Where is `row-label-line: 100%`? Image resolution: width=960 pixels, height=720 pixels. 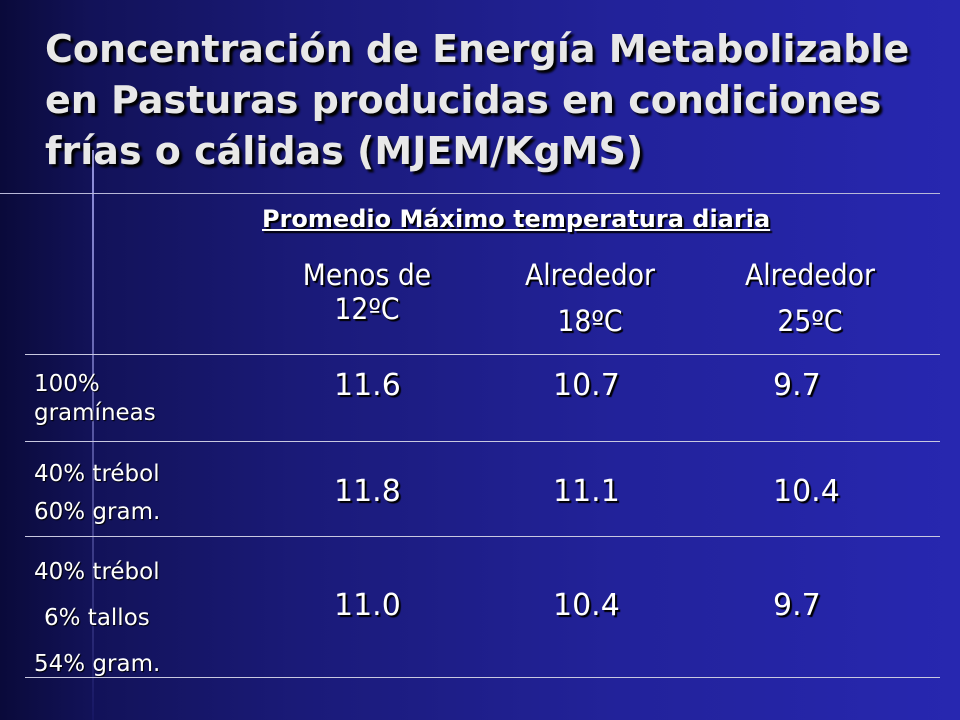 row-label-line: 100% is located at coordinates (67, 384).